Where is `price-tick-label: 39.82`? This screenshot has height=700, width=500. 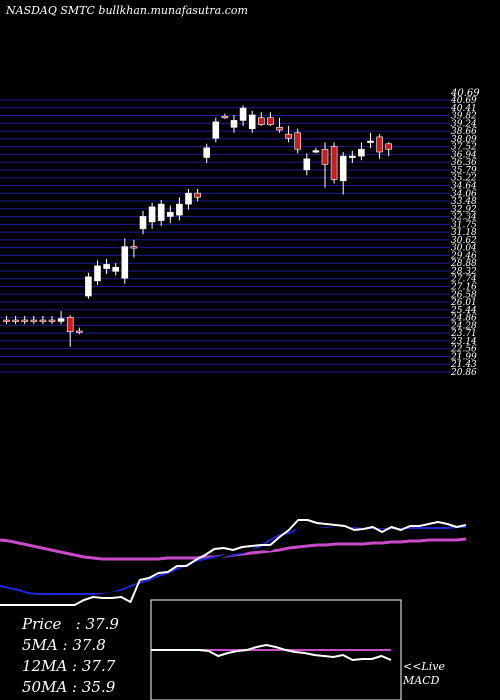
price-tick-label: 39.82 is located at coordinates (464, 117).